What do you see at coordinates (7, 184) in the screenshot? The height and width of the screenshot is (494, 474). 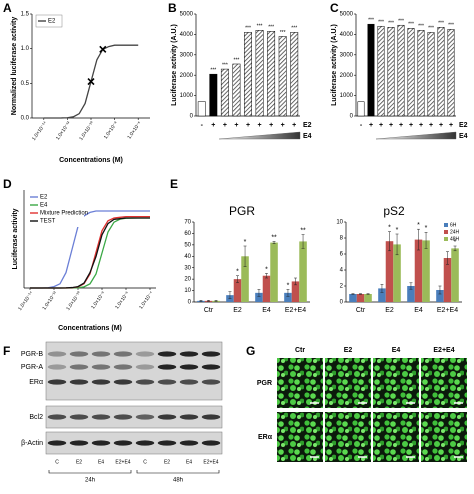 I see `panel-letter: D` at bounding box center [7, 184].